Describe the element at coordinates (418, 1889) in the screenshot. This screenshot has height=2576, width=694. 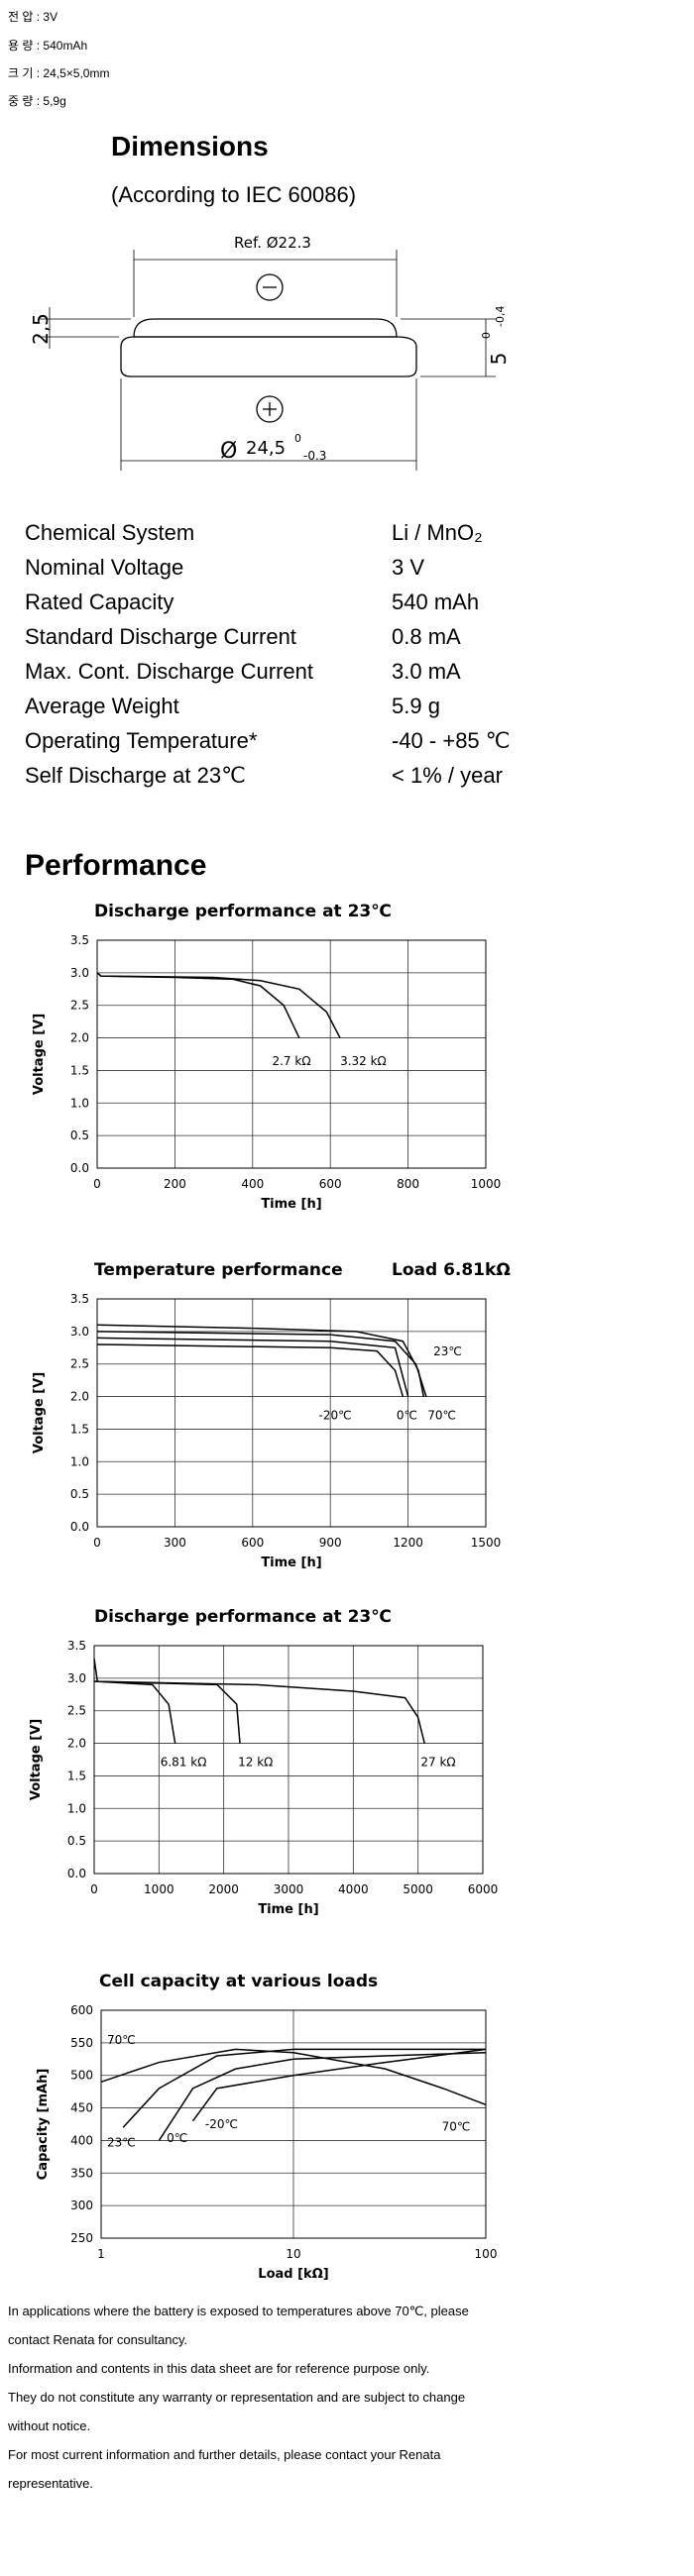
I see `x-tick-label: 5000` at that location.